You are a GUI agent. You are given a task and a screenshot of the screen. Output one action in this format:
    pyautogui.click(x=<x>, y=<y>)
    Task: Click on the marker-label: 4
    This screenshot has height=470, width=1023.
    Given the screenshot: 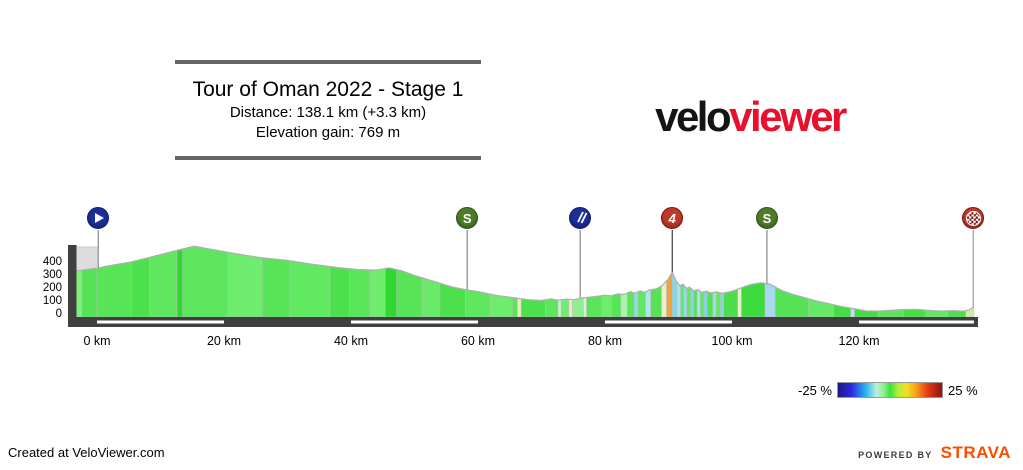 What is the action you would take?
    pyautogui.click(x=672, y=218)
    